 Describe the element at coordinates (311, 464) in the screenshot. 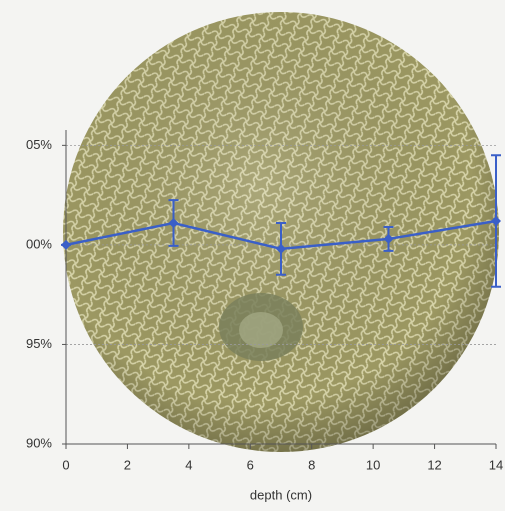

I see `x-tick-label: 8` at that location.